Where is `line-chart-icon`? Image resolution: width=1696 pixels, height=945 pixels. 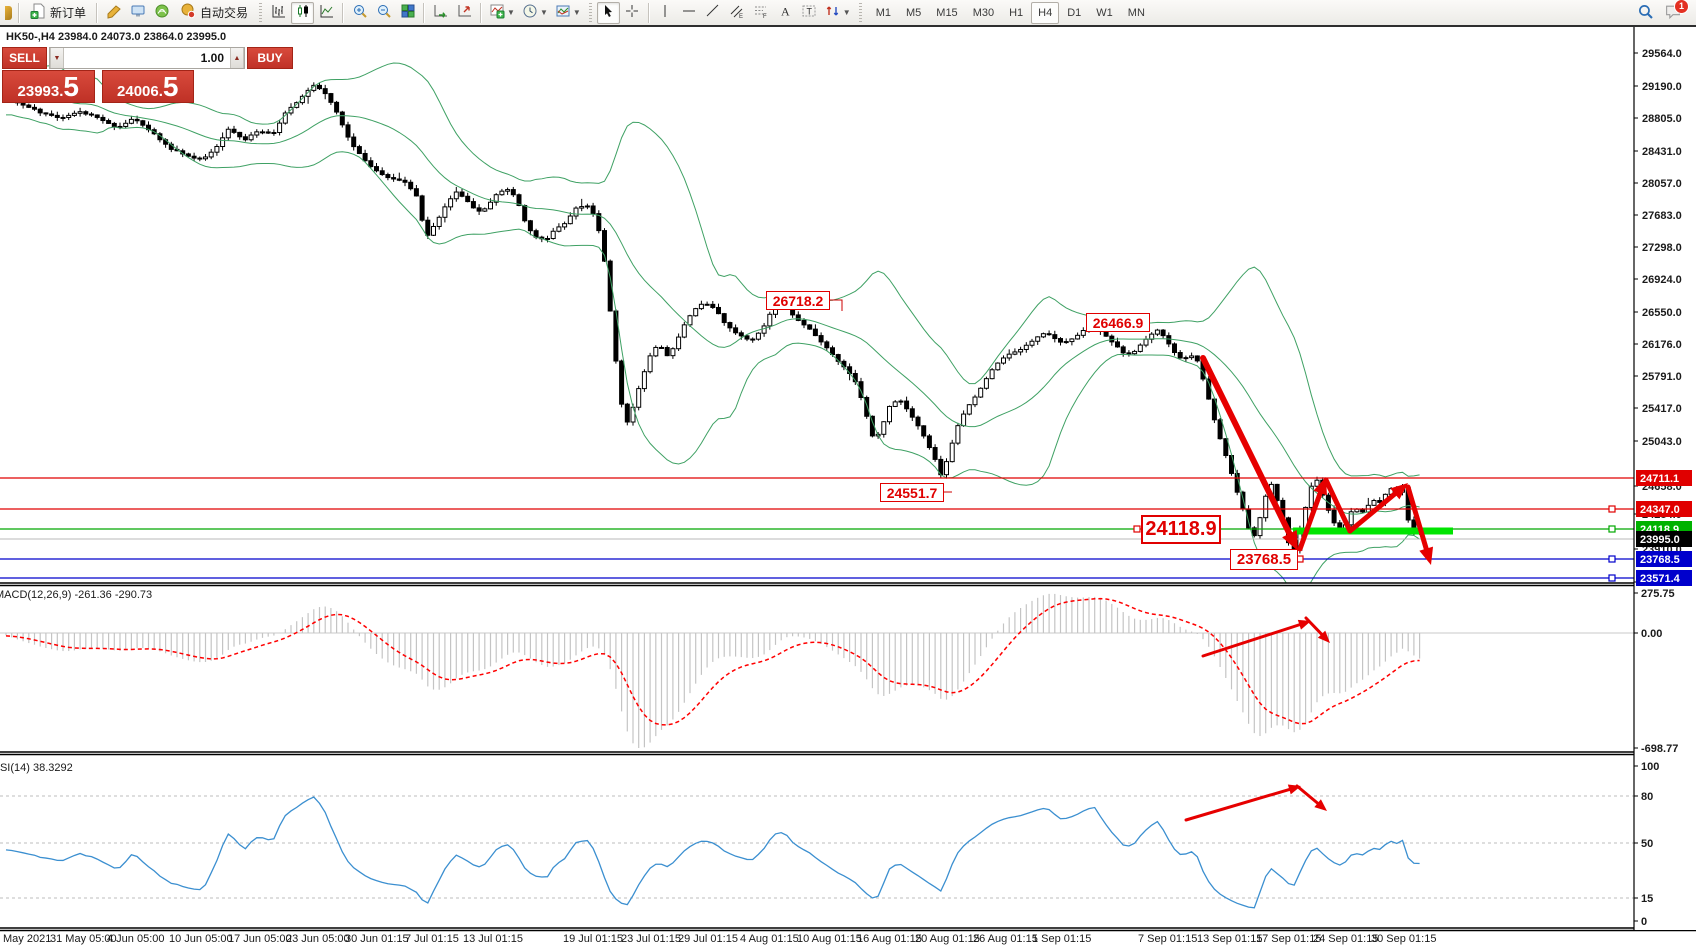 line-chart-icon is located at coordinates (327, 12).